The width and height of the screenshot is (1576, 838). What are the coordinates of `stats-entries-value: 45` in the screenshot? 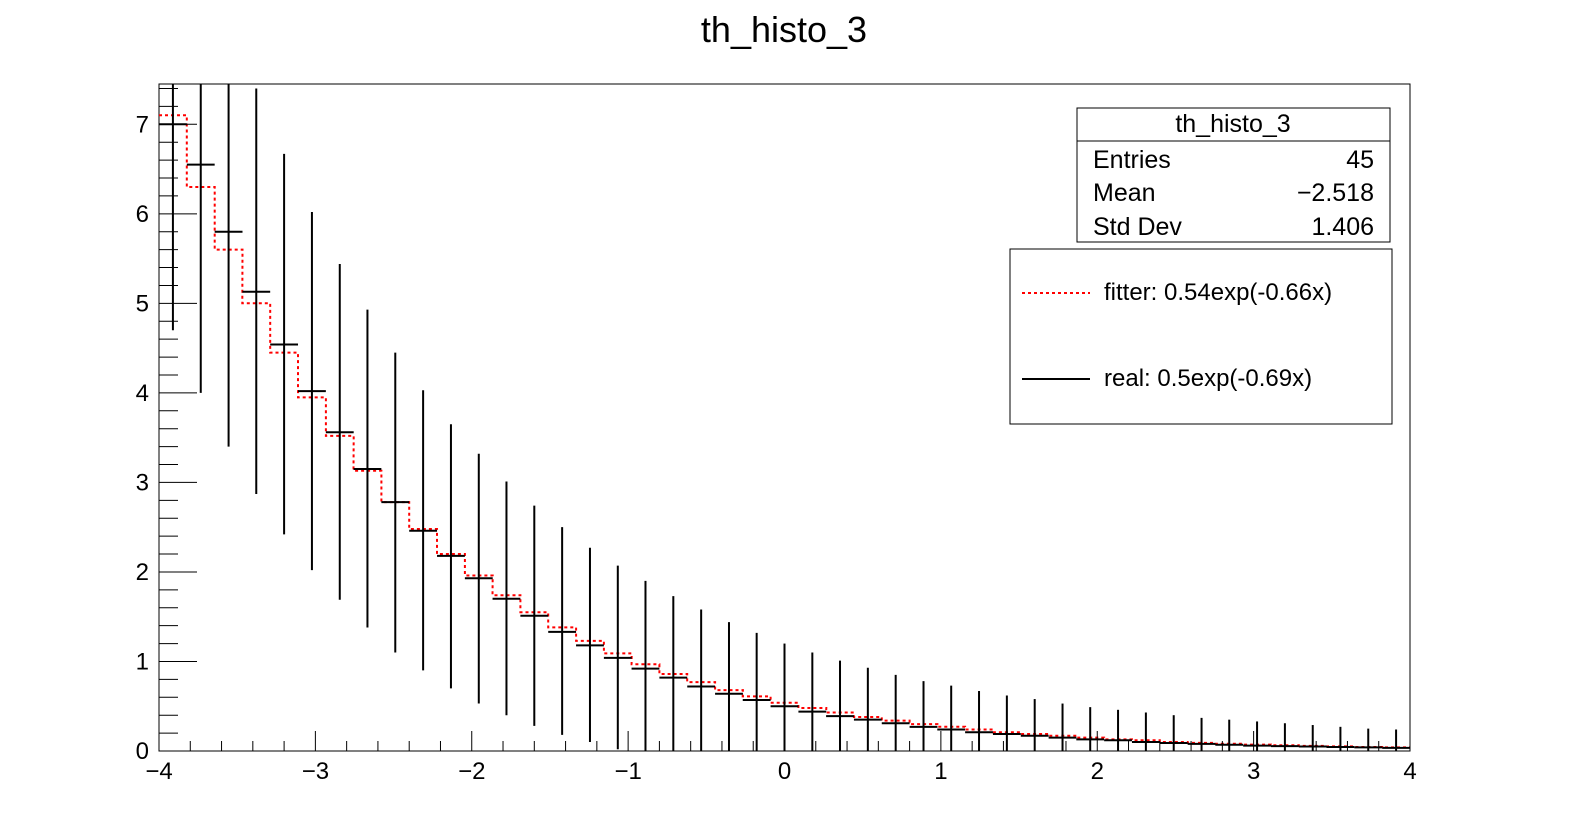 It's located at (1360, 160).